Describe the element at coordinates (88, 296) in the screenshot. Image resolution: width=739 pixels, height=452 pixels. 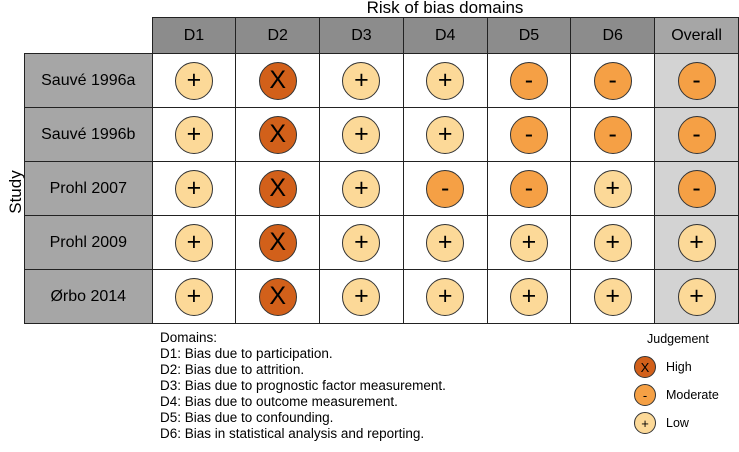
I see `study-label: Ørbo 2014` at that location.